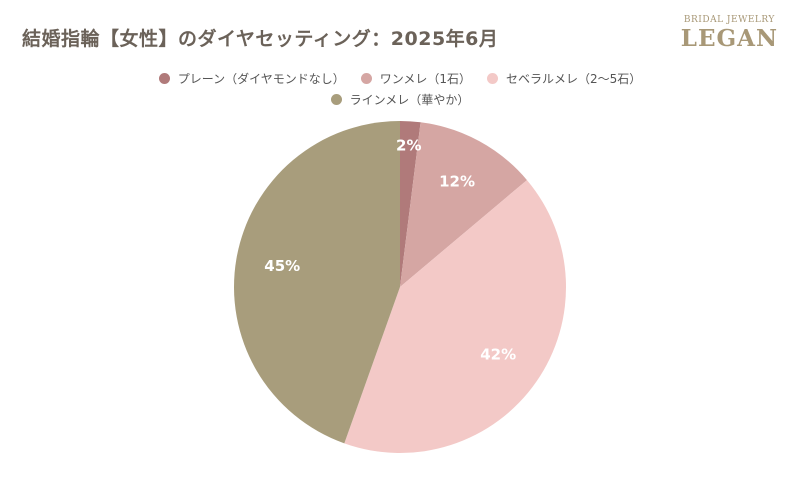 The width and height of the screenshot is (800, 500). What do you see at coordinates (317, 282) in the screenshot?
I see `pie-slice-line-melee` at bounding box center [317, 282].